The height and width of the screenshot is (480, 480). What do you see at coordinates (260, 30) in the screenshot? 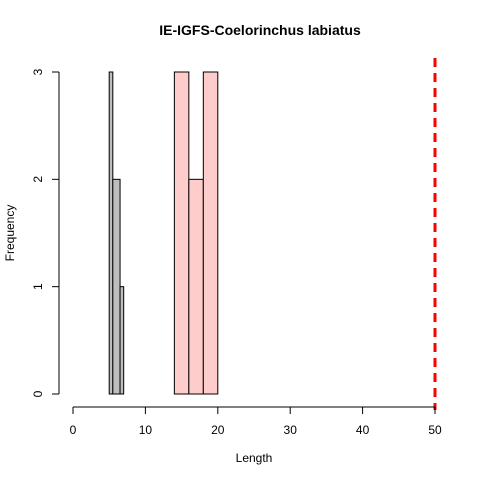
I see `chart-title: IE-IGFS-Coelorinchus labiatus` at bounding box center [260, 30].